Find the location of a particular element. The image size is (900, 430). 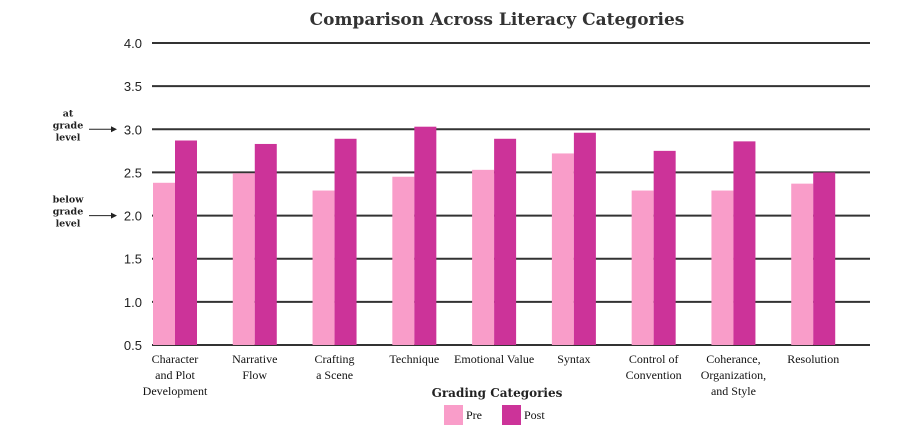

legend-label-pre: Pre is located at coordinates (474, 415).